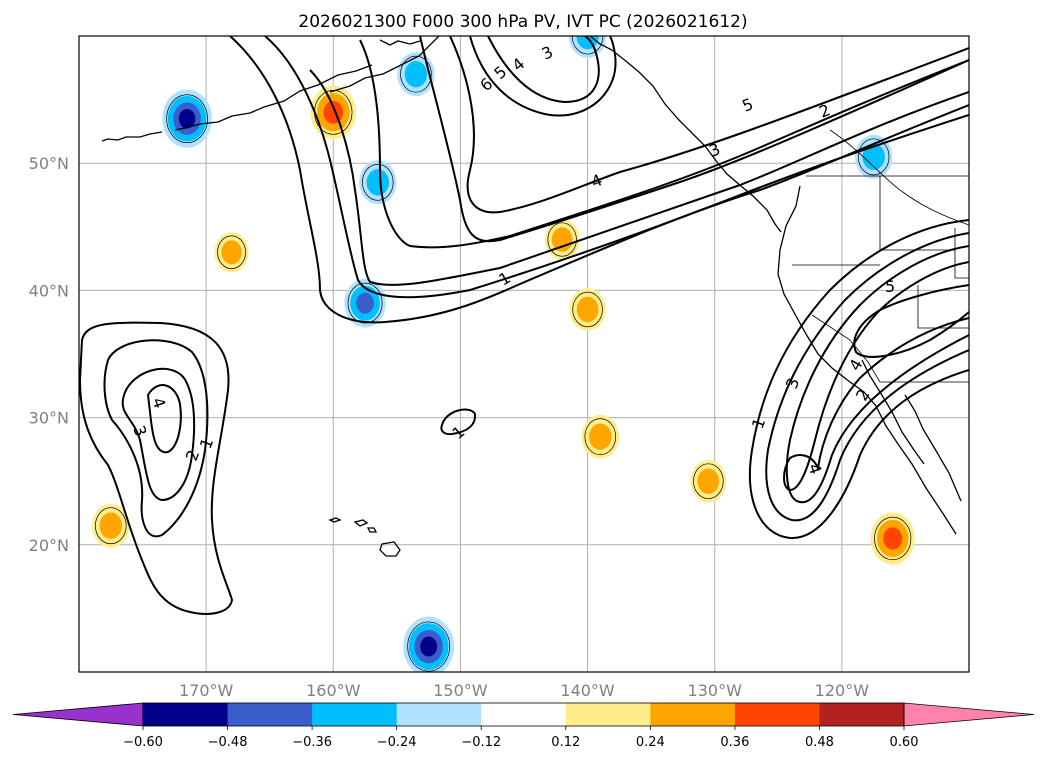 Image resolution: width=1047 pixels, height=765 pixels. Describe the element at coordinates (49, 545) in the screenshot. I see `y-tick-label: 20°N` at that location.